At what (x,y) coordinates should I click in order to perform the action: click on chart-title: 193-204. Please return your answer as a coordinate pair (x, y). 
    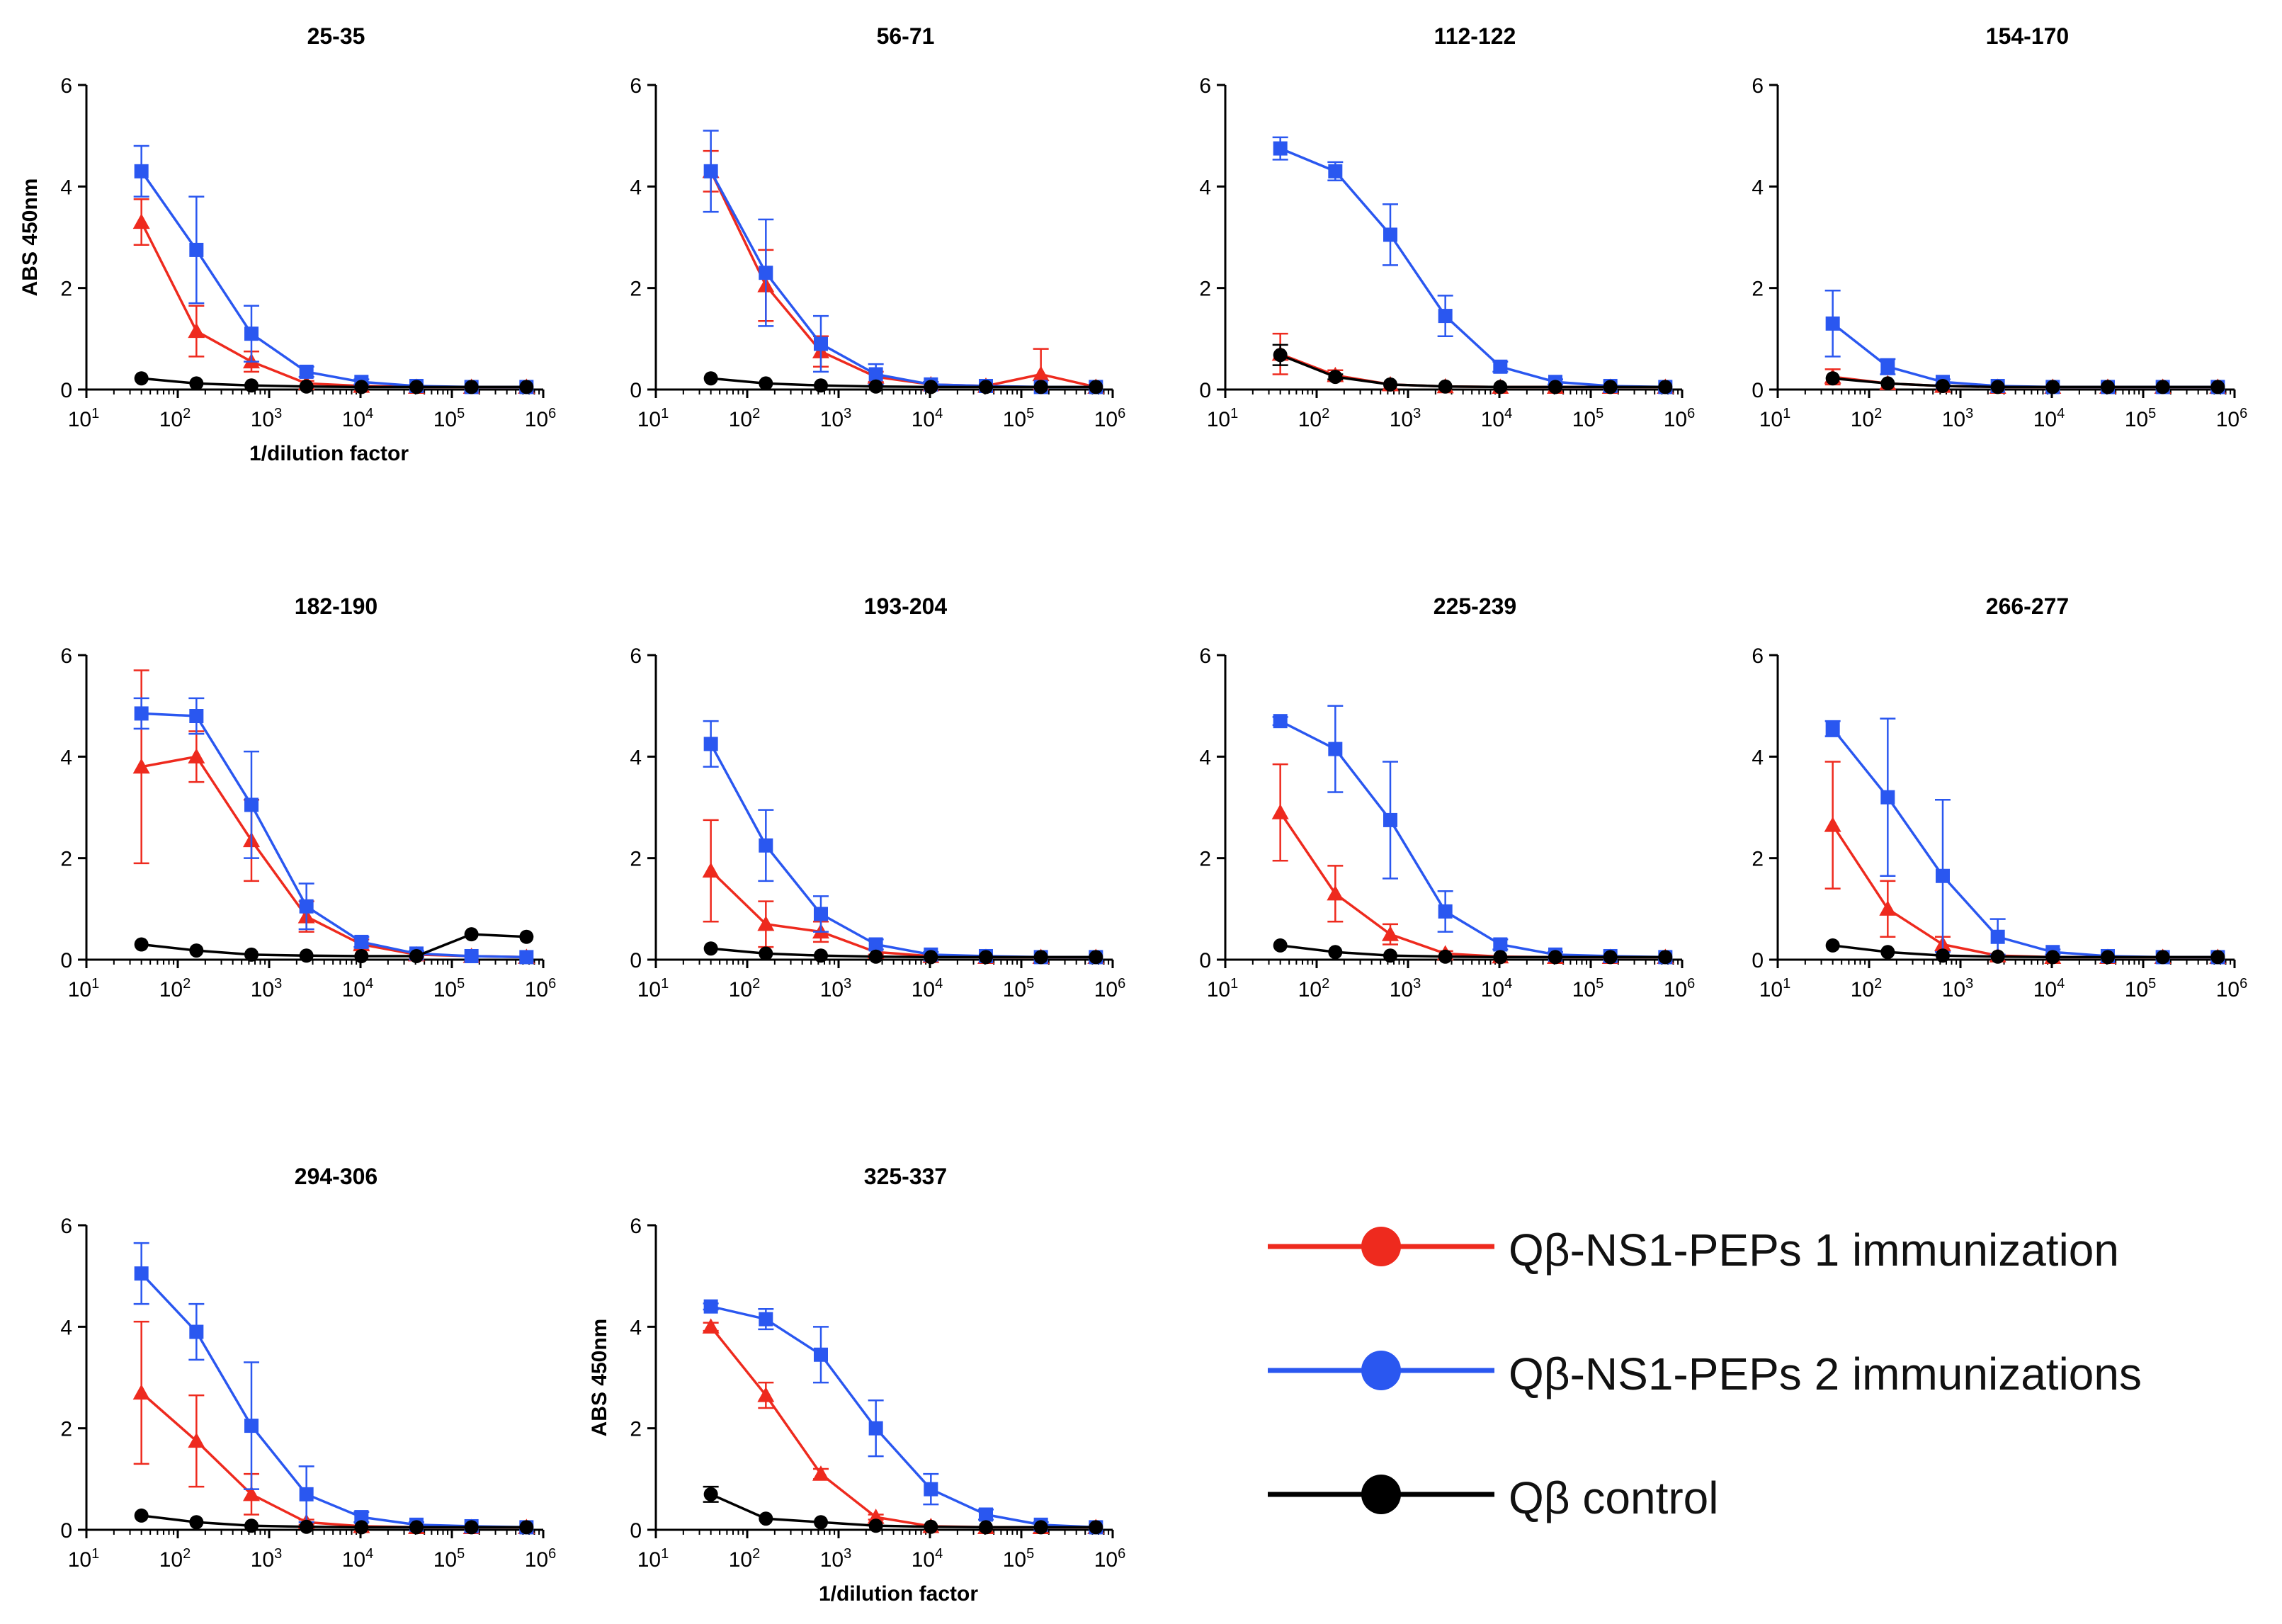
    Looking at the image, I should click on (906, 606).